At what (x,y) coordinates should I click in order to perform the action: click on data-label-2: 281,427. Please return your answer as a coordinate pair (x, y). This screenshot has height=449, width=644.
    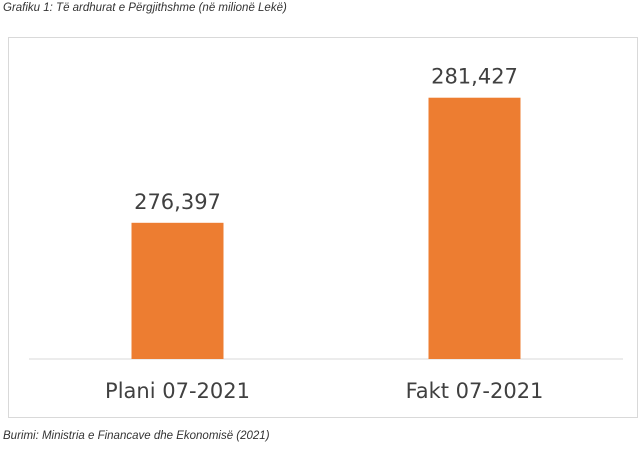
    Looking at the image, I should click on (474, 77).